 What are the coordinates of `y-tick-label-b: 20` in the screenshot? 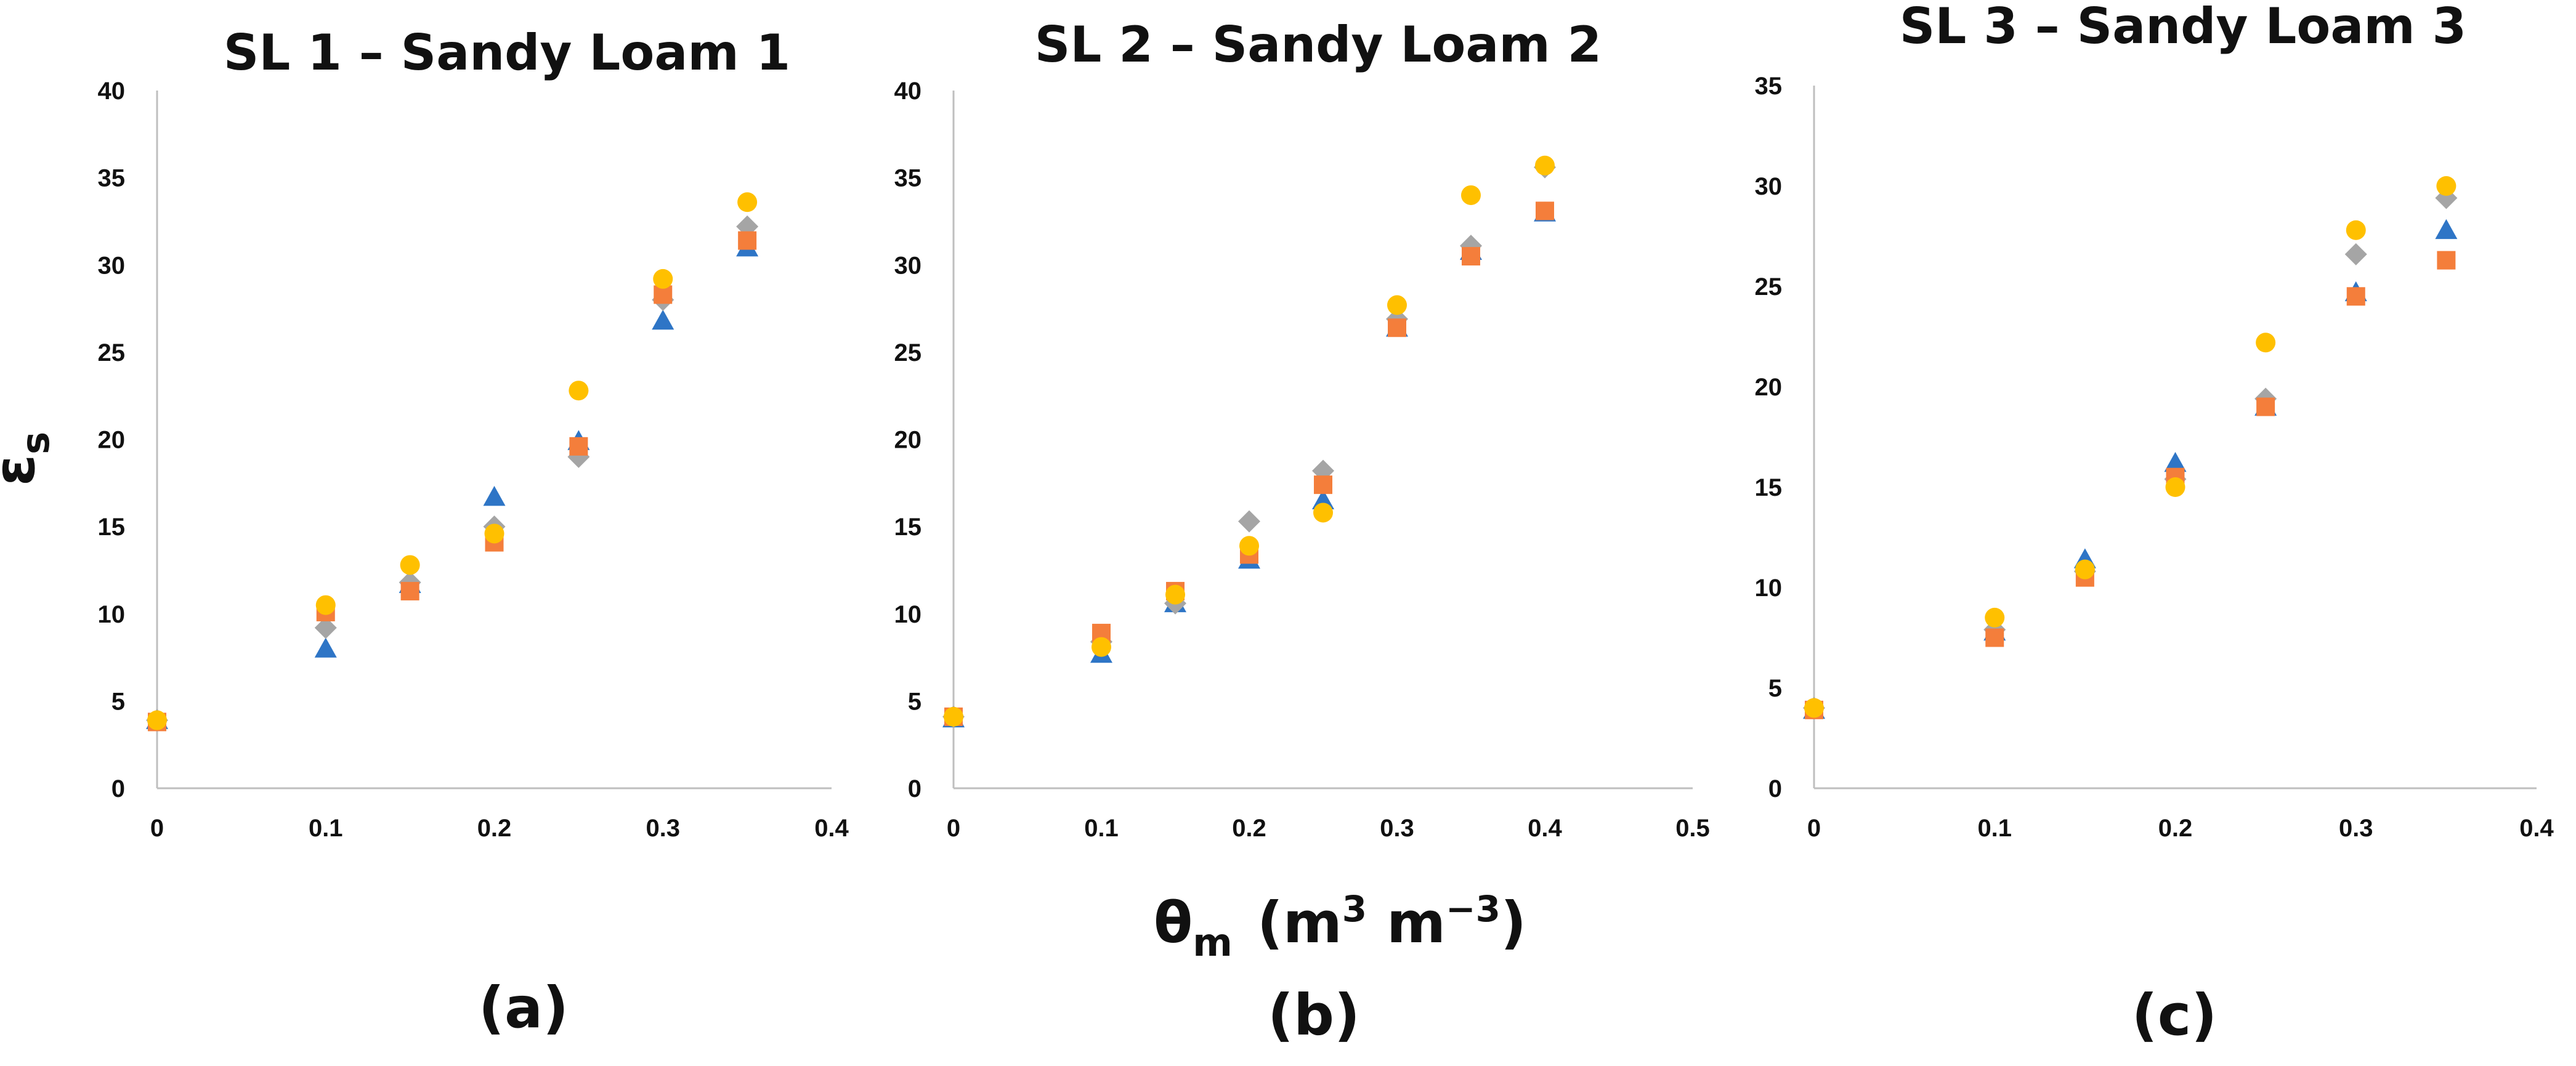 It's located at (908, 440).